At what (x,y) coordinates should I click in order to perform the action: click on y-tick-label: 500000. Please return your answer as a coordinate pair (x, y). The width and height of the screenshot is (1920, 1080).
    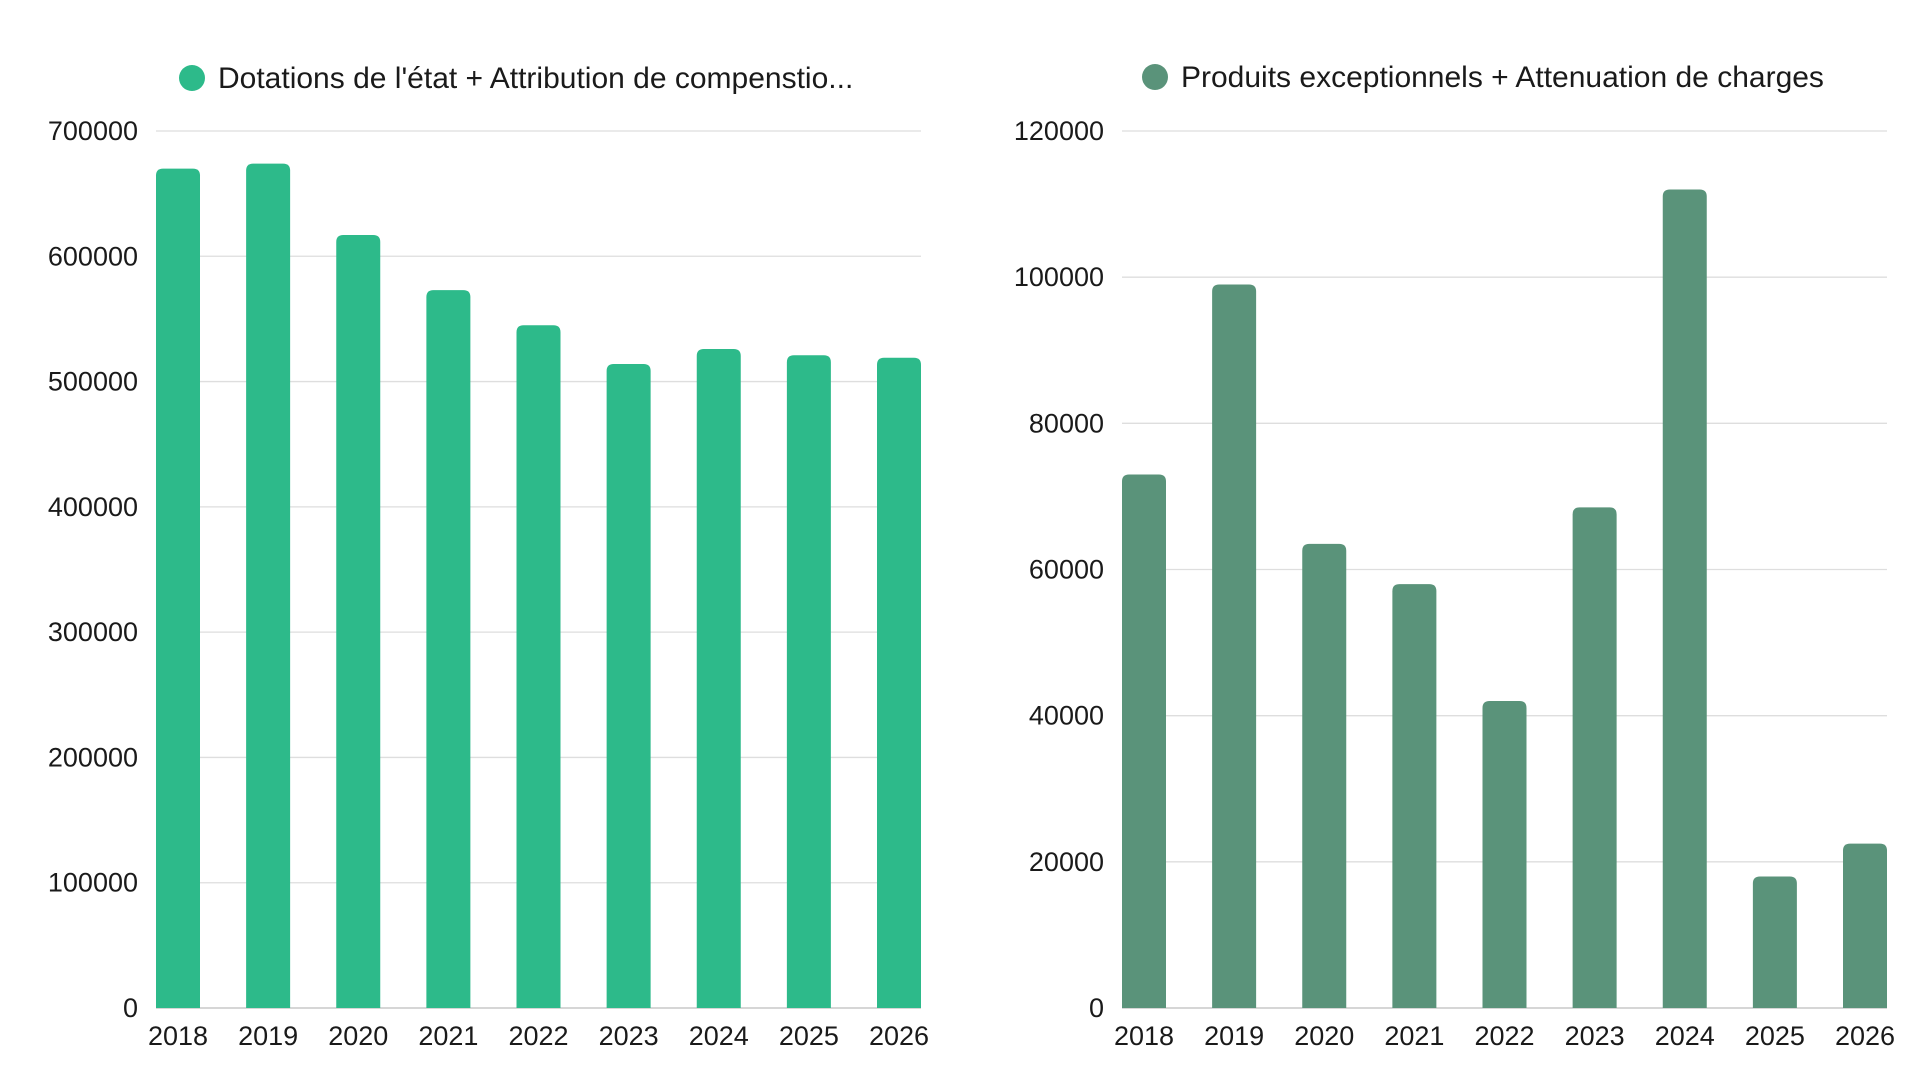
    Looking at the image, I should click on (93, 382).